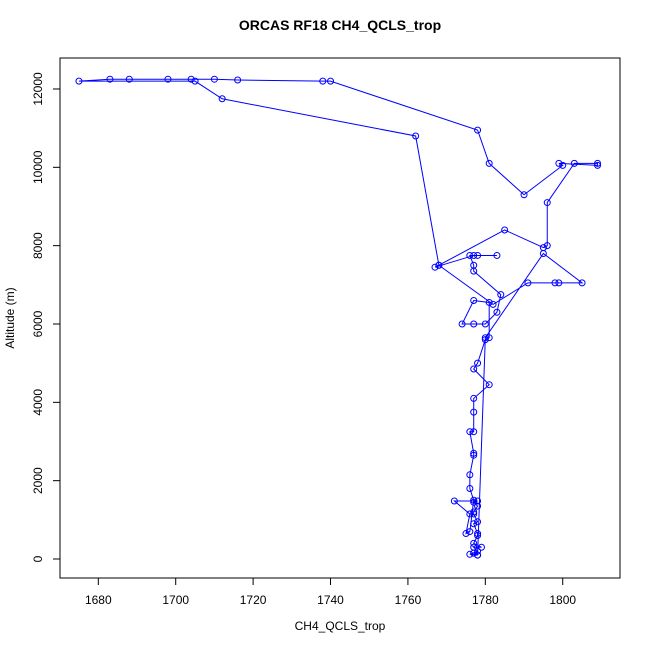 This screenshot has width=650, height=650. I want to click on x-tick-label: 1800, so click(562, 600).